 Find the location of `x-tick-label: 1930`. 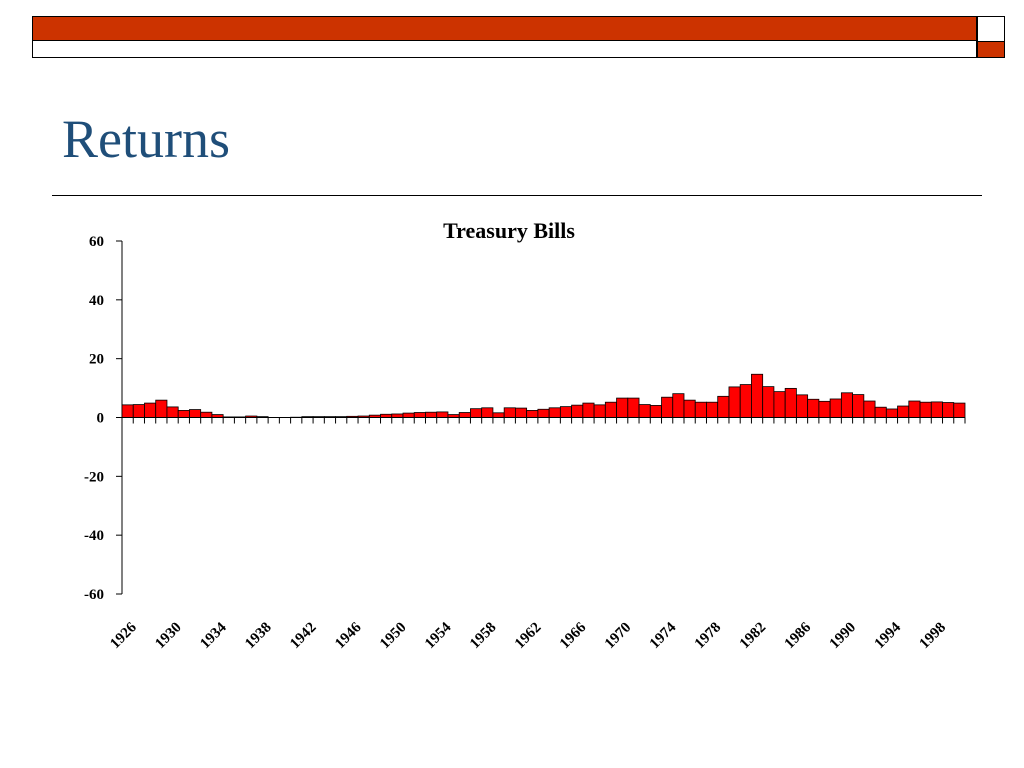

x-tick-label: 1930 is located at coordinates (168, 636).